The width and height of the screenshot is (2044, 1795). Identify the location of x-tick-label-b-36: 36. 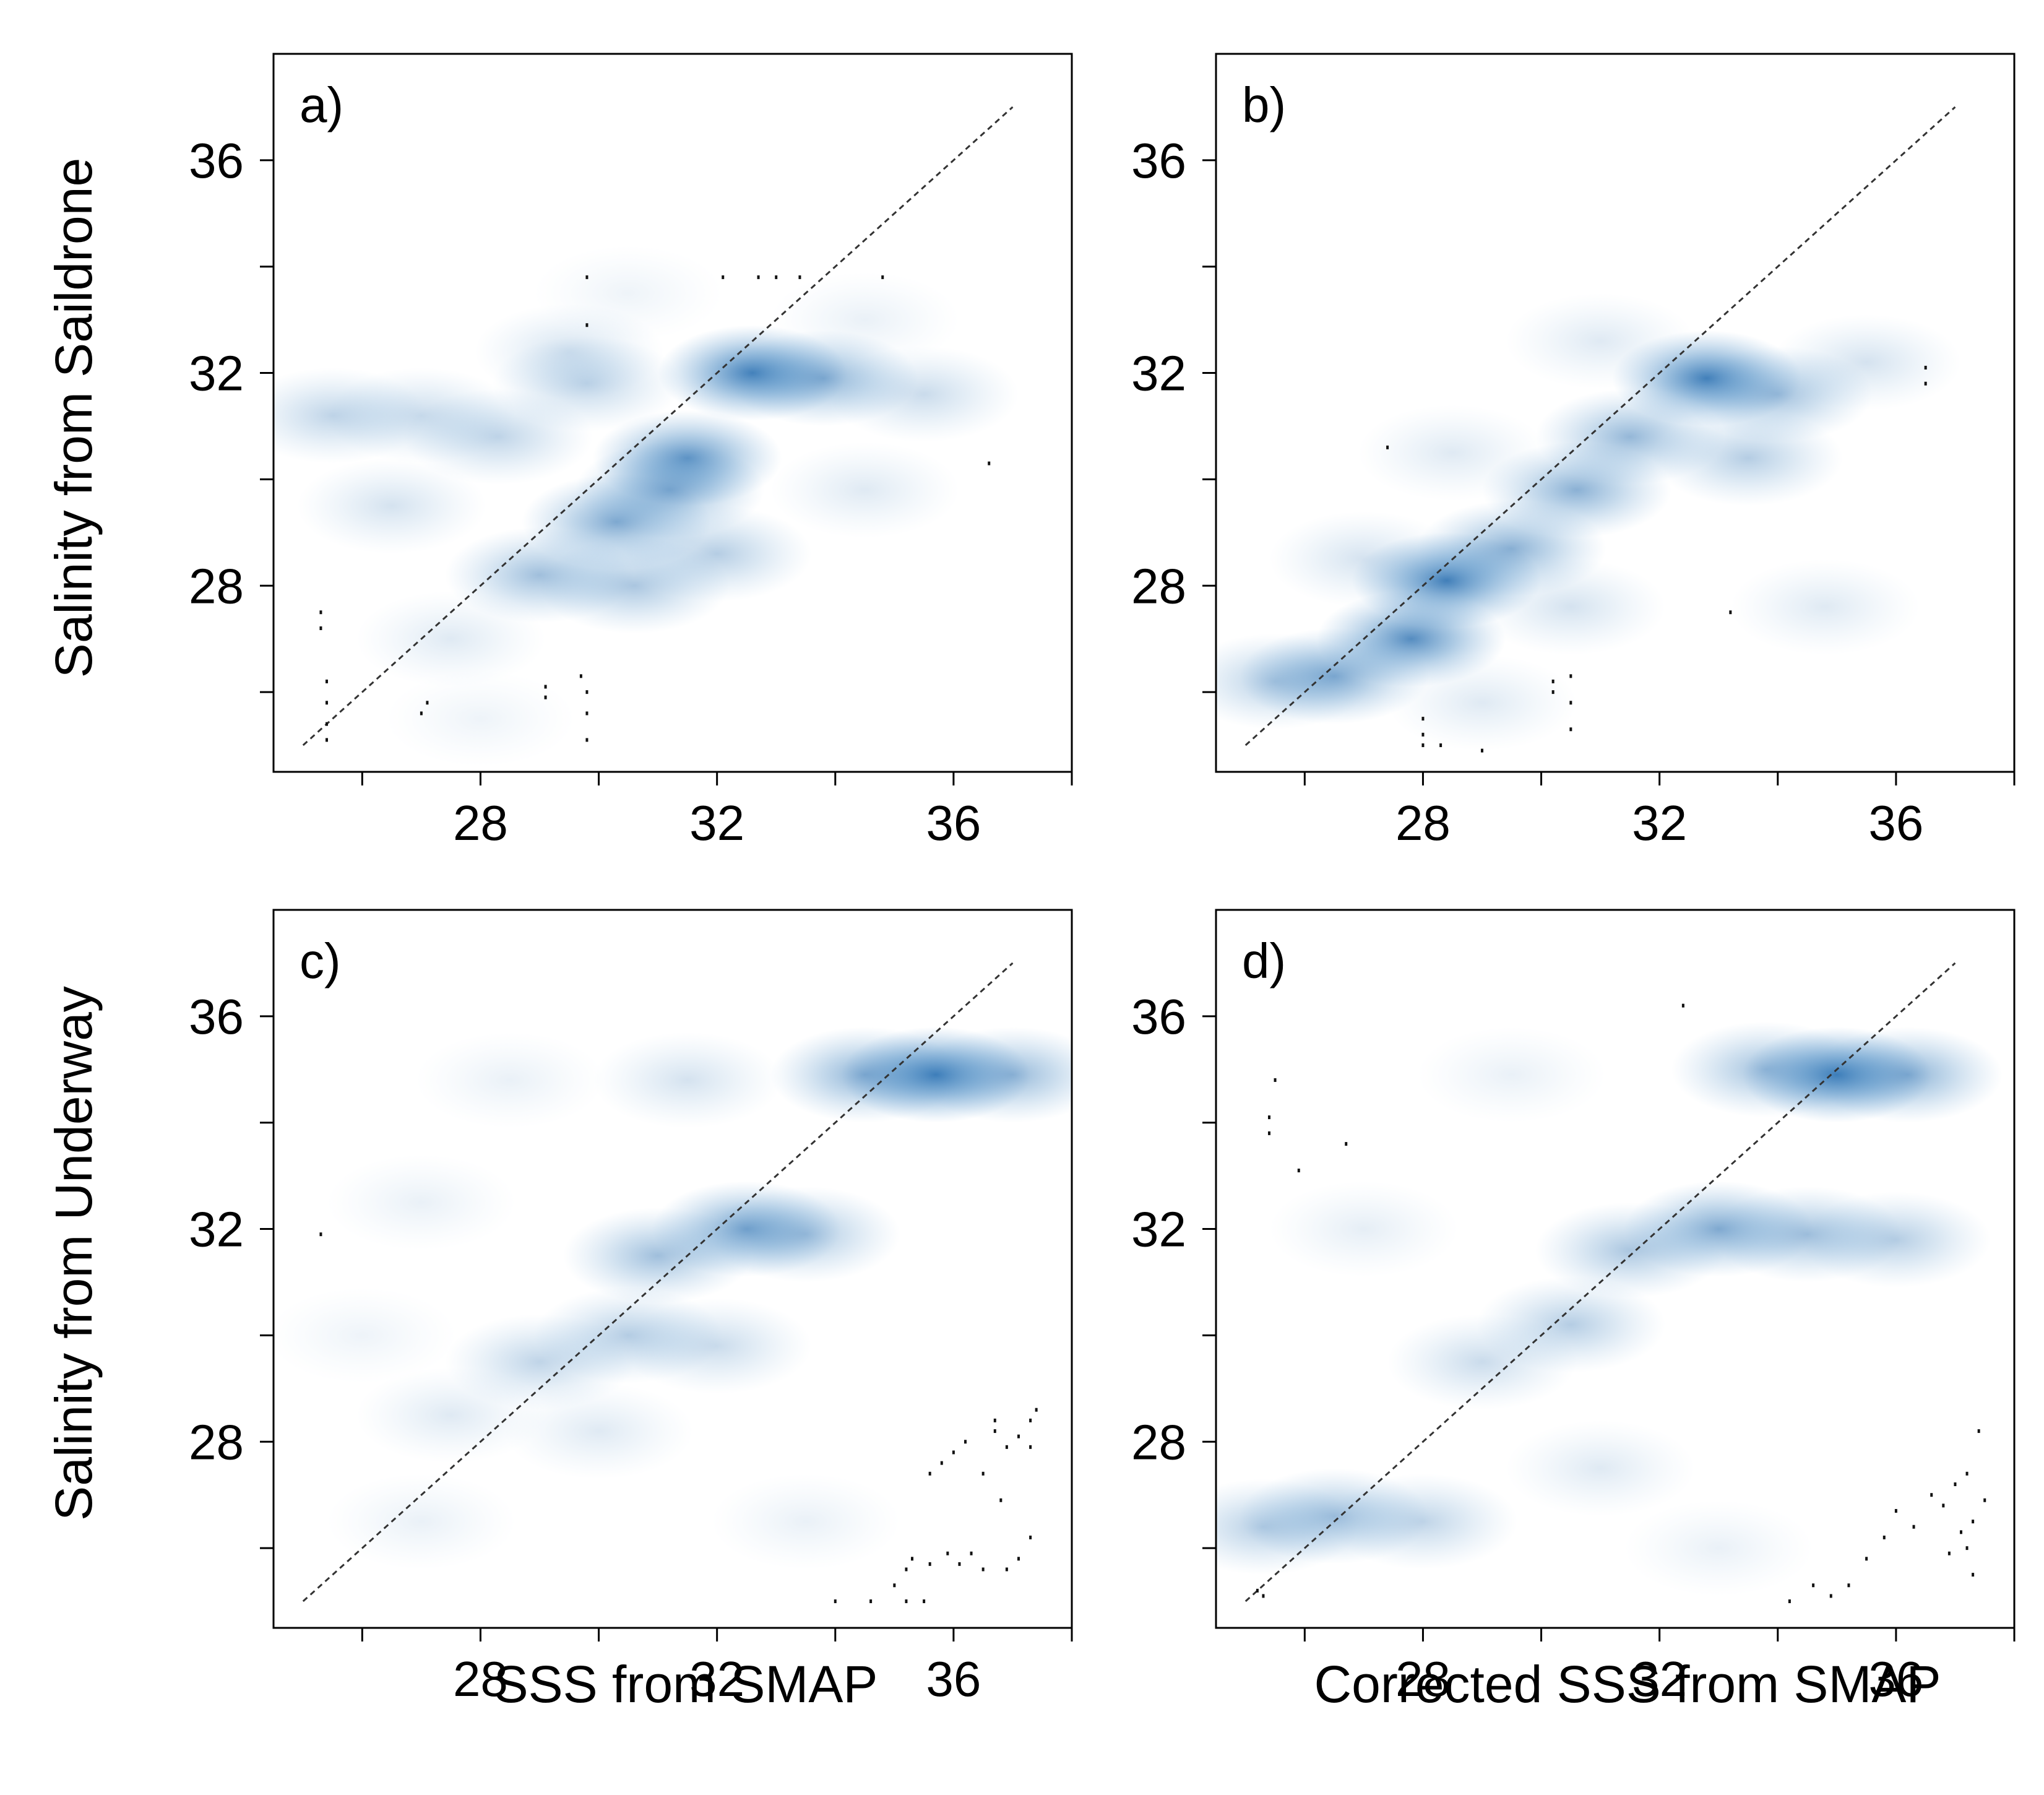
(1895, 822).